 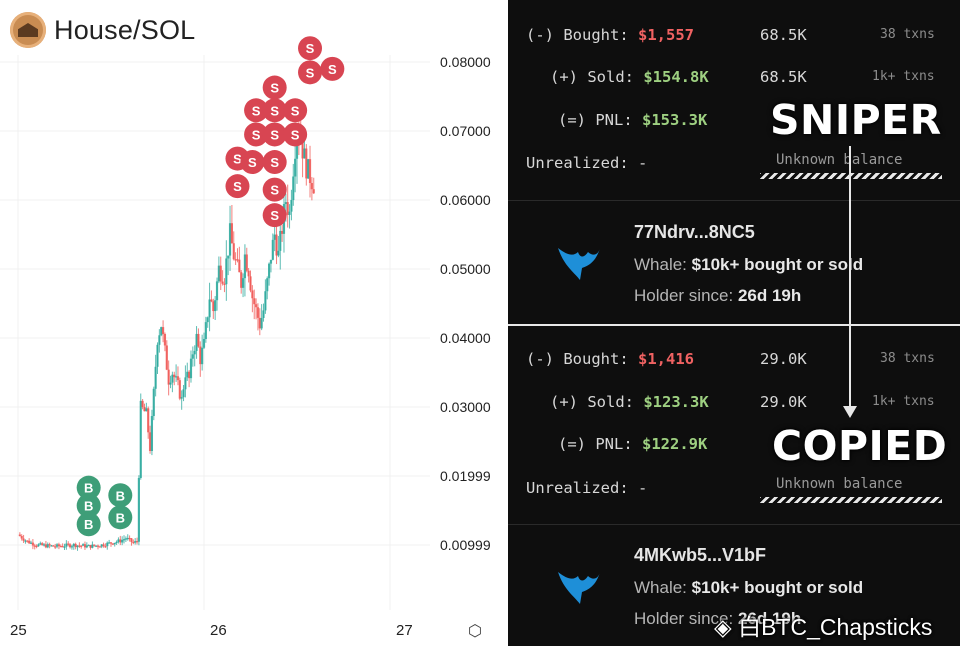 I want to click on wallet-address: 77Ndrv...8NC5, so click(x=694, y=232).